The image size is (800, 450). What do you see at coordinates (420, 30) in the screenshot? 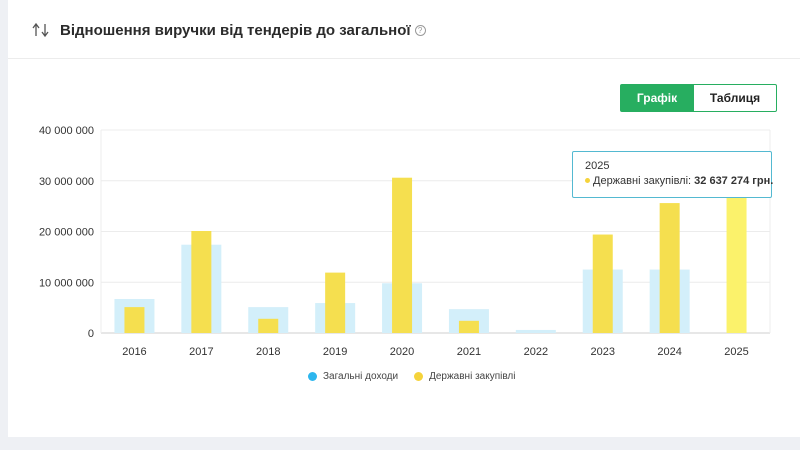
I see `help-circle-icon: ?` at bounding box center [420, 30].